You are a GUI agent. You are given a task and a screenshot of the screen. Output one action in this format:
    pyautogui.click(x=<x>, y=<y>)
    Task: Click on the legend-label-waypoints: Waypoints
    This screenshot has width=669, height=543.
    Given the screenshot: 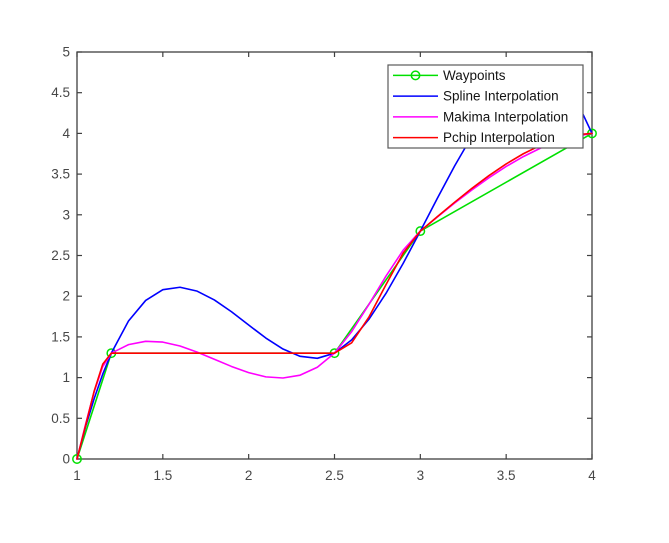 What is the action you would take?
    pyautogui.click(x=474, y=75)
    